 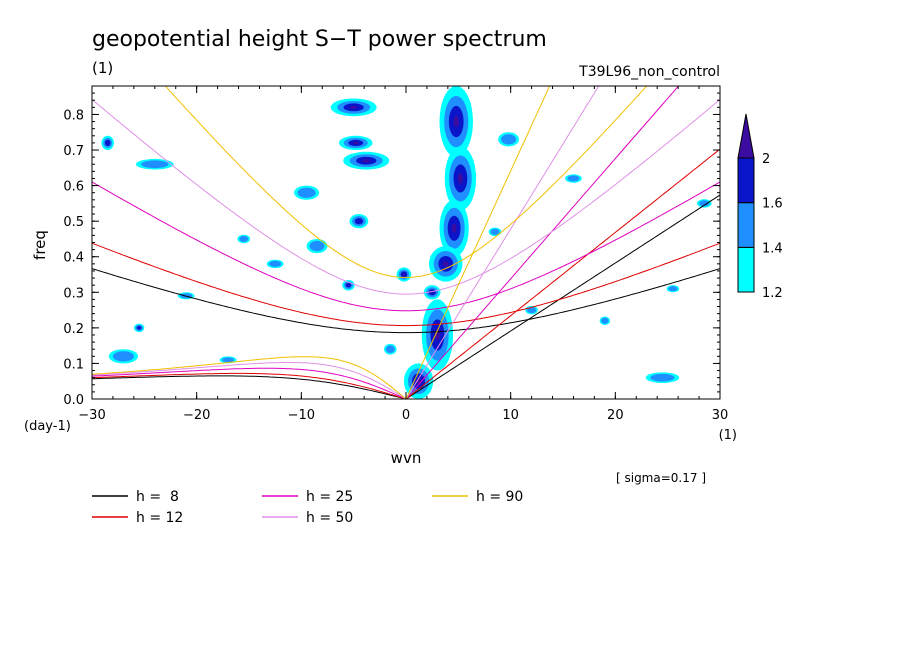 What do you see at coordinates (746, 136) in the screenshot?
I see `colorbar-extend-triangle` at bounding box center [746, 136].